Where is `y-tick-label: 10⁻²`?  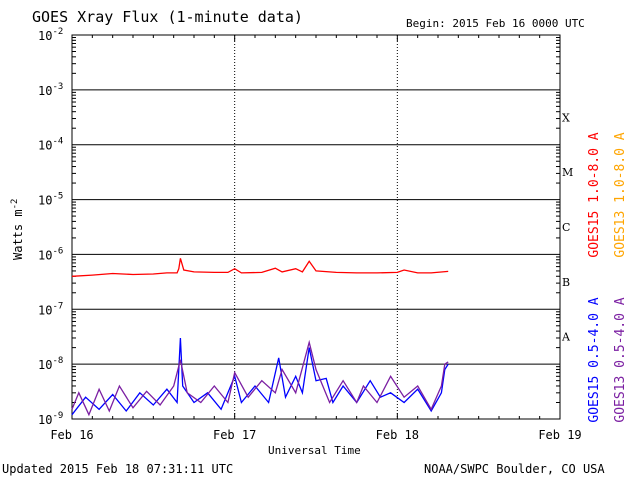 y-tick-label: 10⁻² is located at coordinates (50, 35).